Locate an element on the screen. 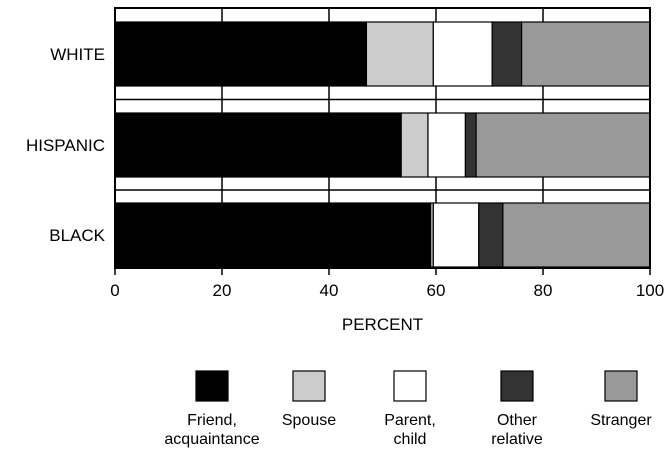  legend-item-friend-acquaintance: Friend, acquaintance is located at coordinates (212, 409).